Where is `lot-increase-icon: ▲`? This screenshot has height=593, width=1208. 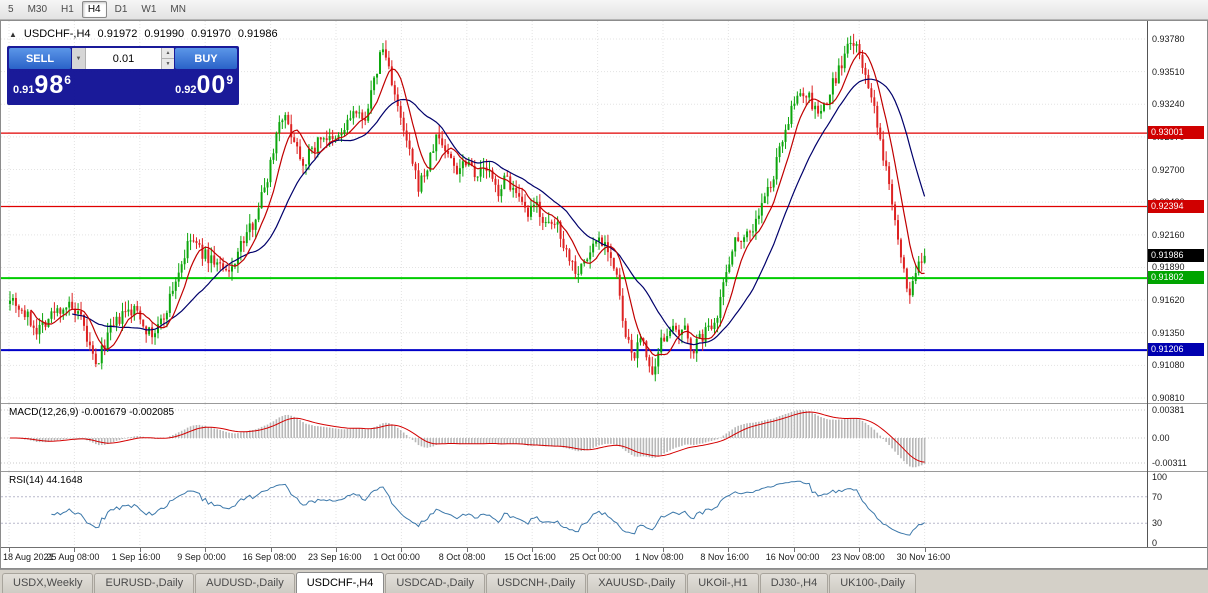 lot-increase-icon: ▲ is located at coordinates (168, 53).